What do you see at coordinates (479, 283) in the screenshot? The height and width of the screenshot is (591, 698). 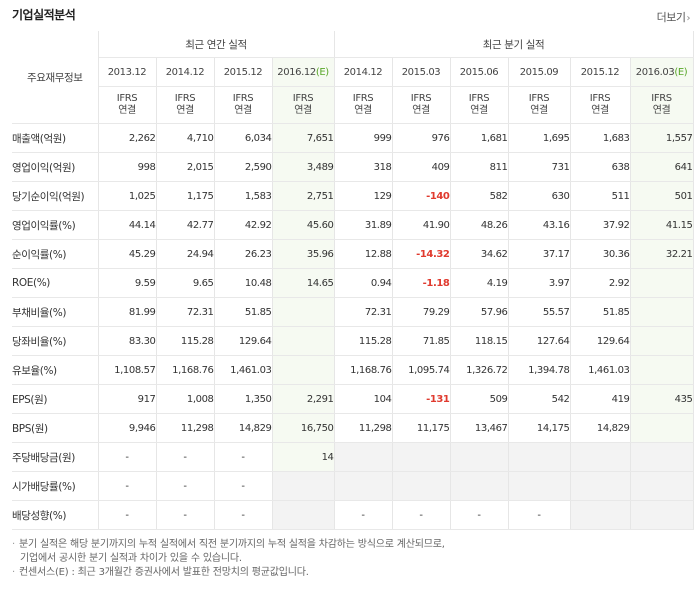 I see `table-cell: 4.19` at bounding box center [479, 283].